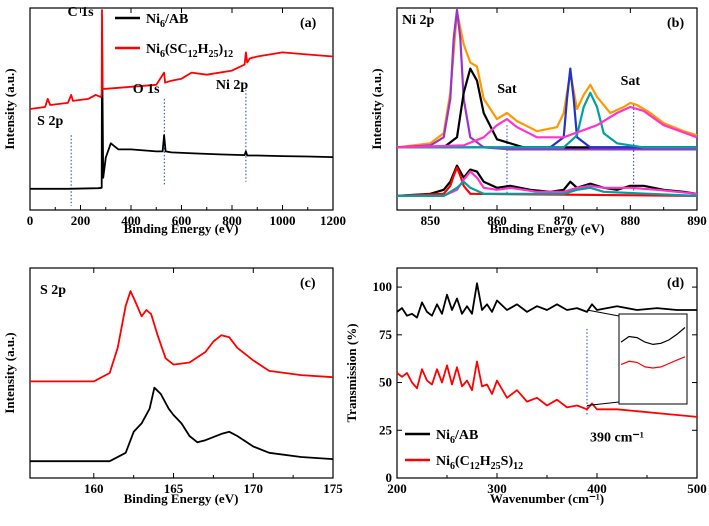 The width and height of the screenshot is (709, 526). I want to click on x-tick-label: 880, so click(631, 220).